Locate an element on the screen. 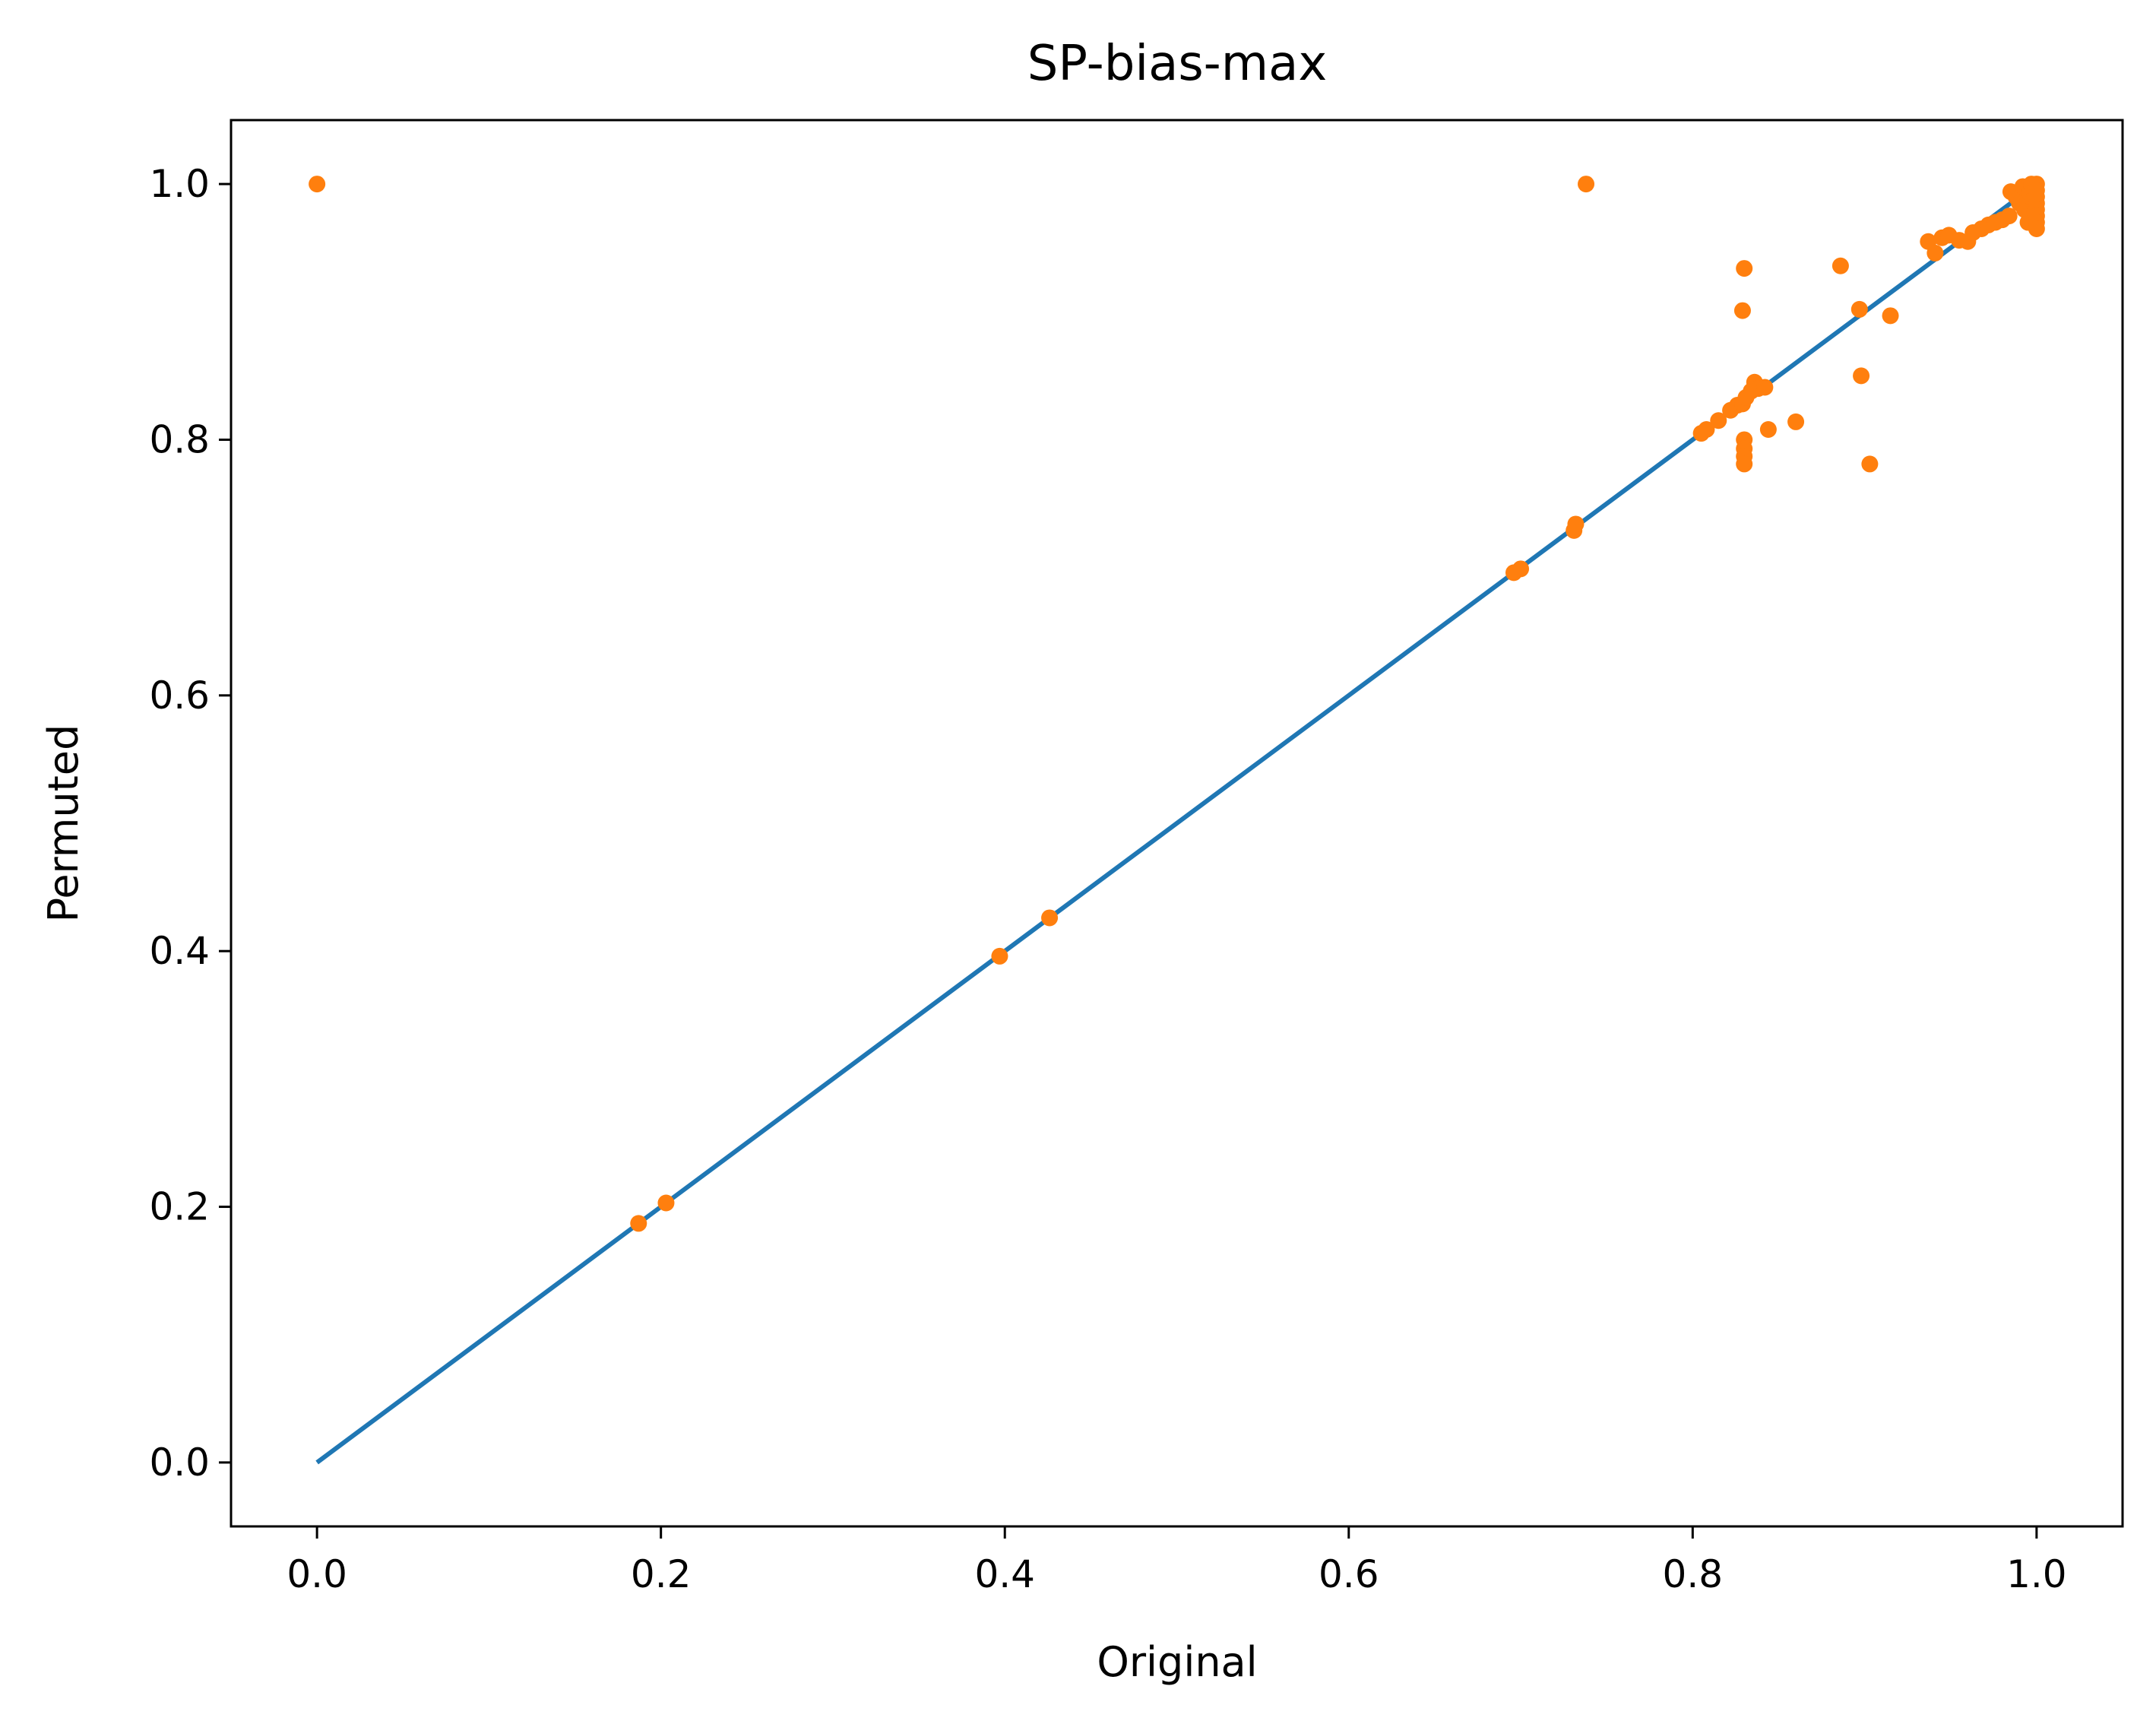 The height and width of the screenshot is (1721, 2156). x-axis-label: Original is located at coordinates (1177, 1662).